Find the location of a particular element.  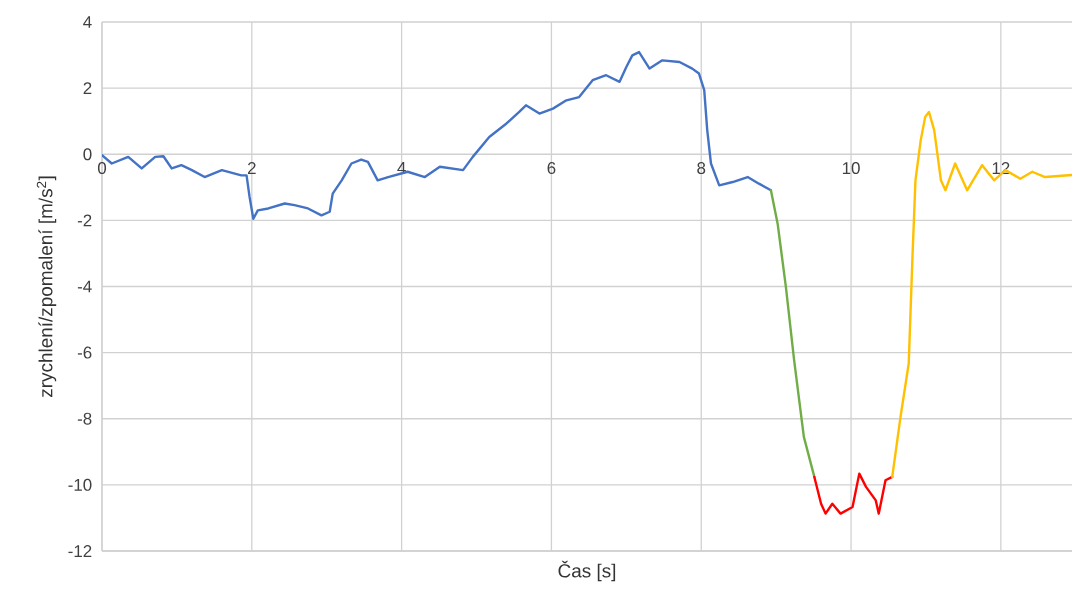

y-tick-label: -6 is located at coordinates (84, 352).